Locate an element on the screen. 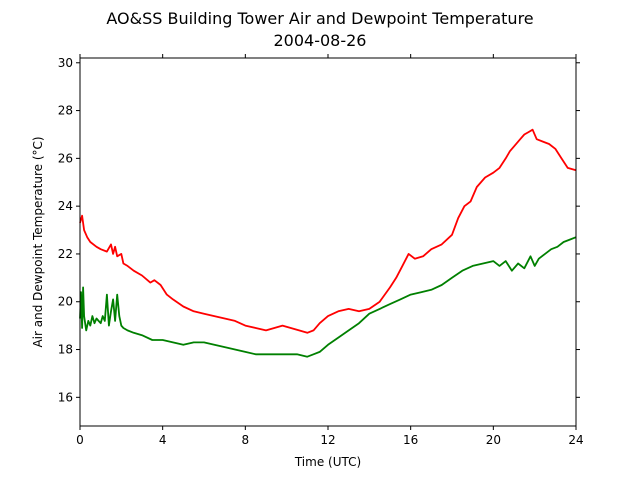 Image resolution: width=640 pixels, height=480 pixels. x-tick-label: 4 is located at coordinates (163, 440).